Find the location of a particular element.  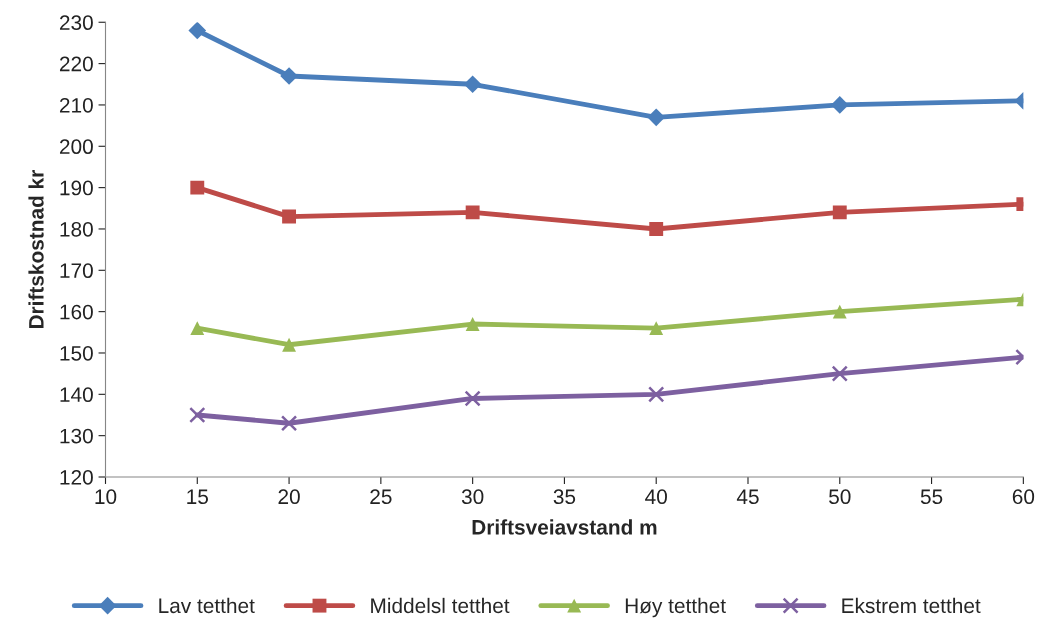

x-tick-label: 60 is located at coordinates (1023, 497).